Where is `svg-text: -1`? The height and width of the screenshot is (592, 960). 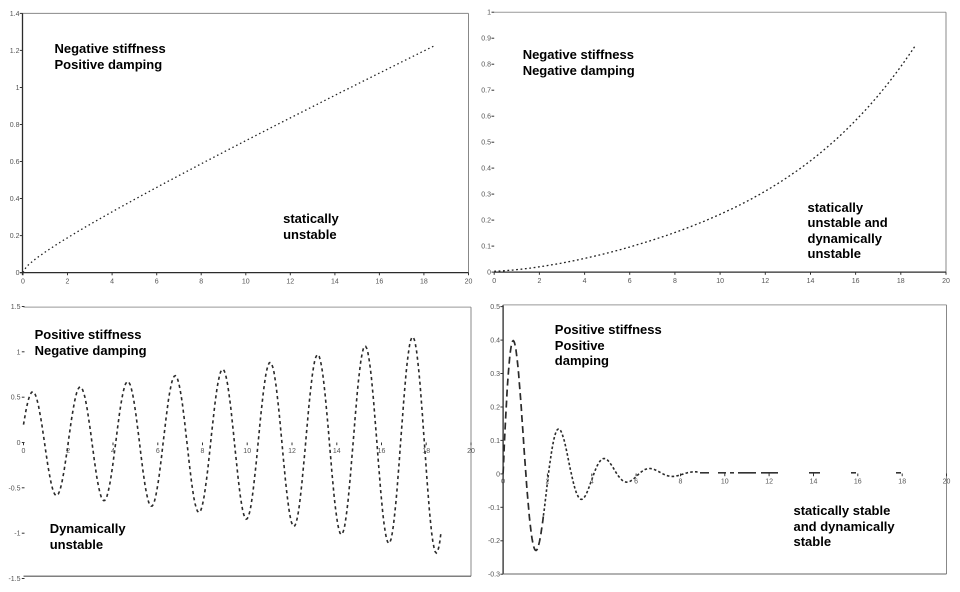
svg-text: -1 is located at coordinates (17, 534).